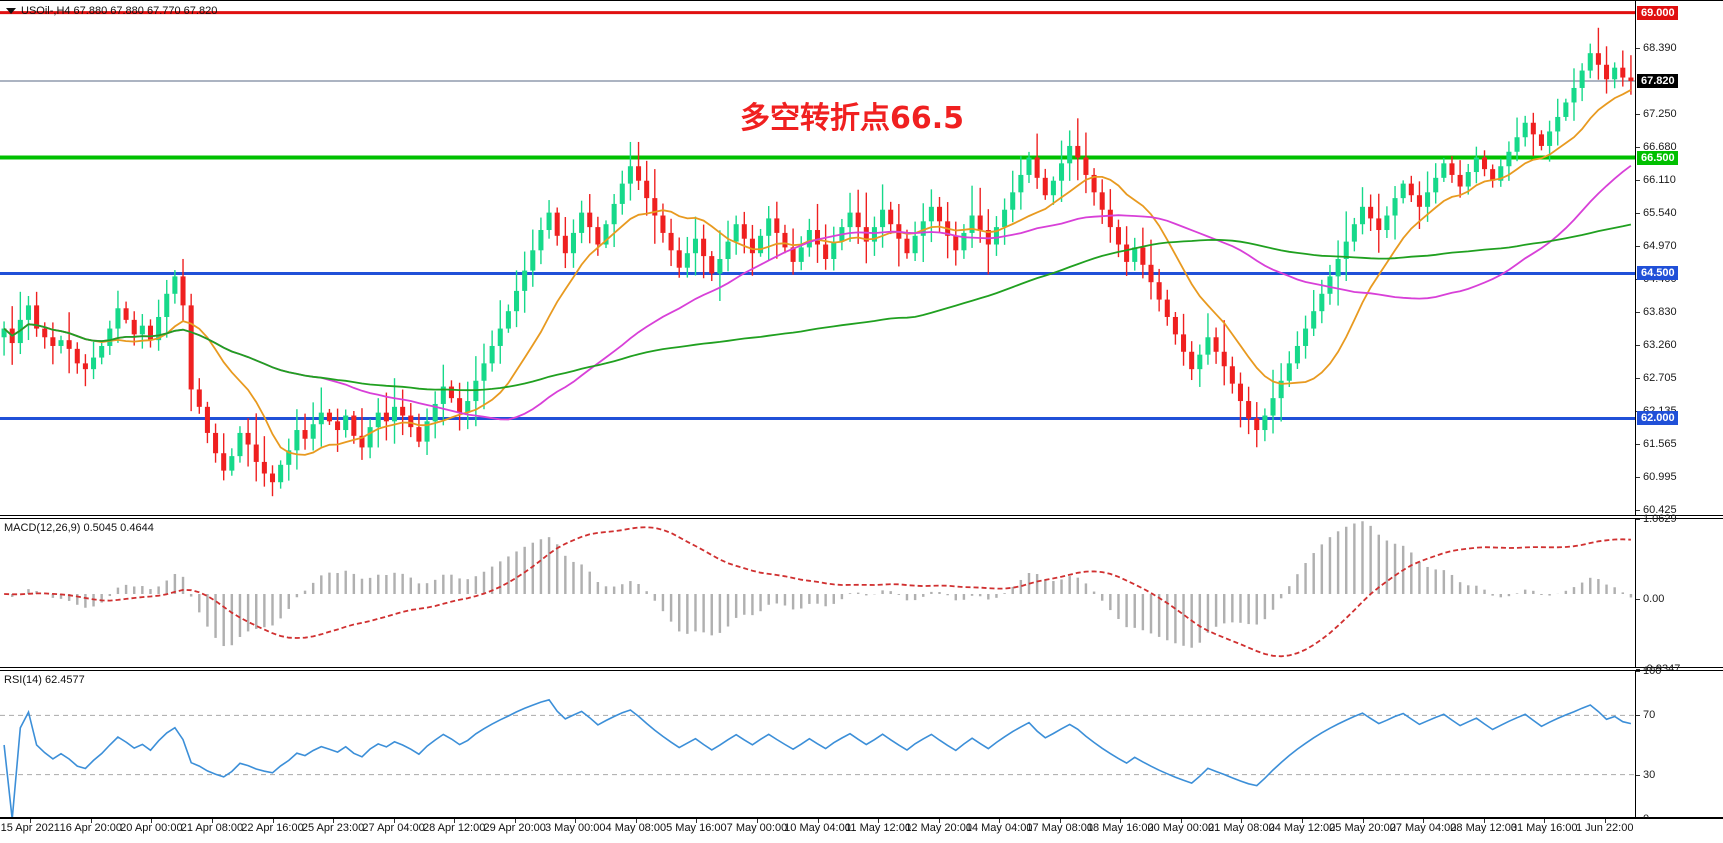 This screenshot has width=1723, height=843. I want to click on time-axis-label: 5 May 16:00, so click(696, 828).